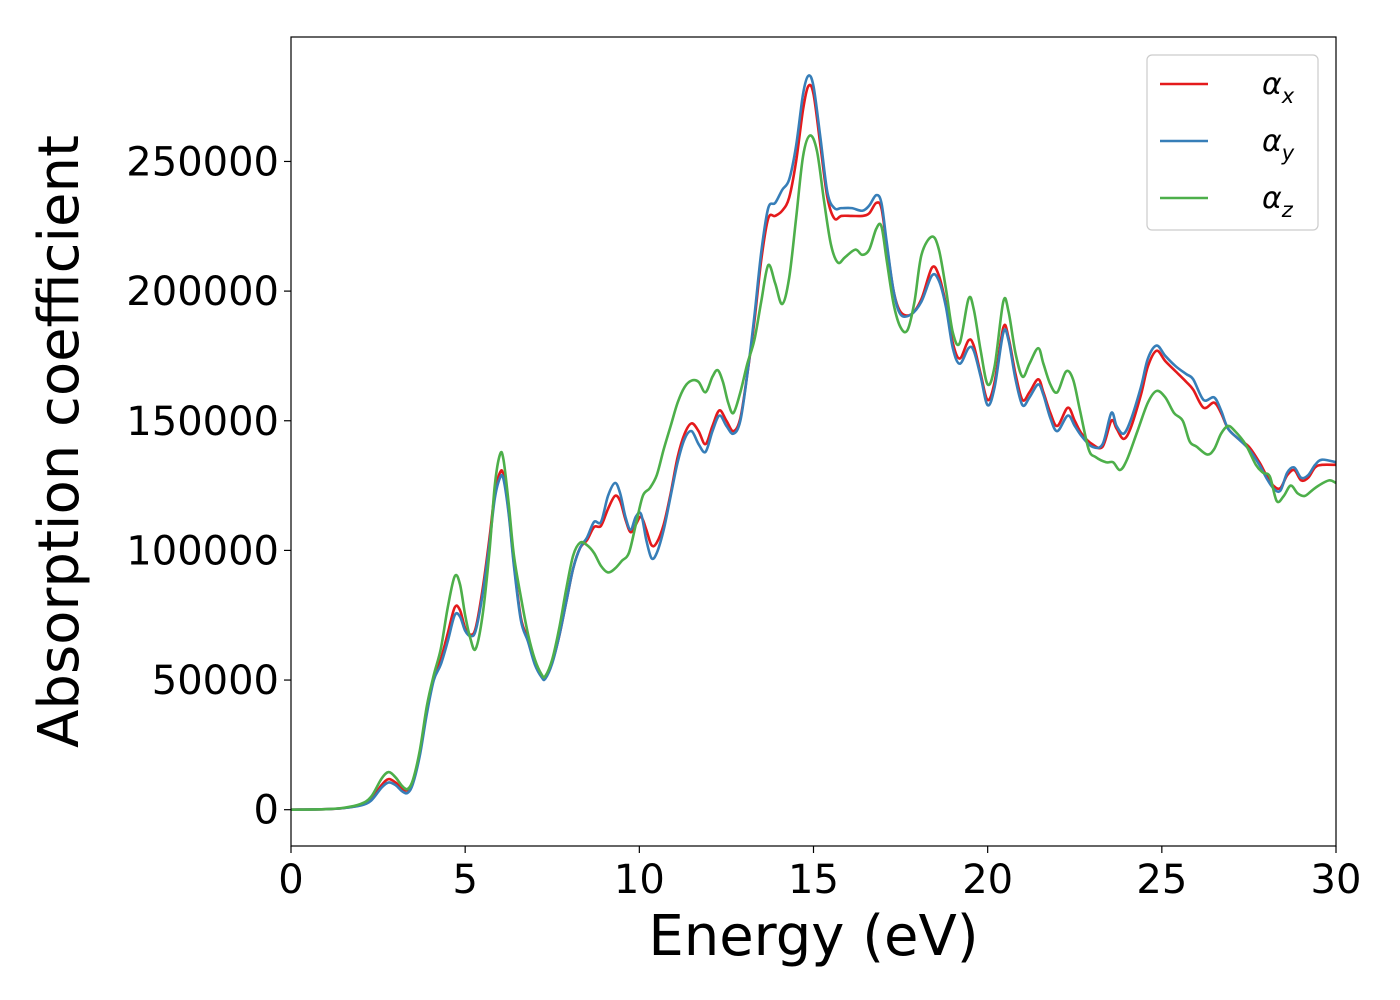  I want to click on x-tick-label: 30, so click(1336, 880).